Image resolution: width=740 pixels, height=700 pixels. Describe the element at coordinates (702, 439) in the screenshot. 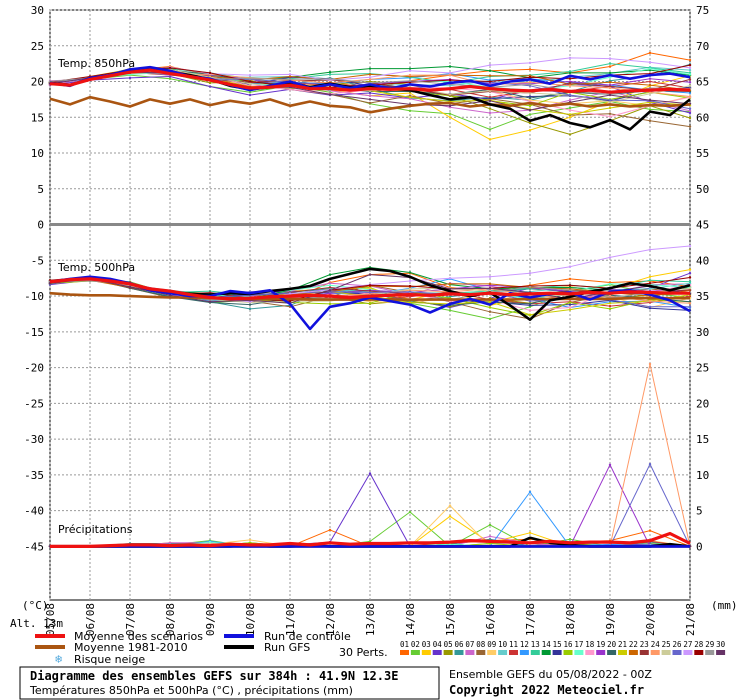

I see `right-tick-label: 15` at that location.